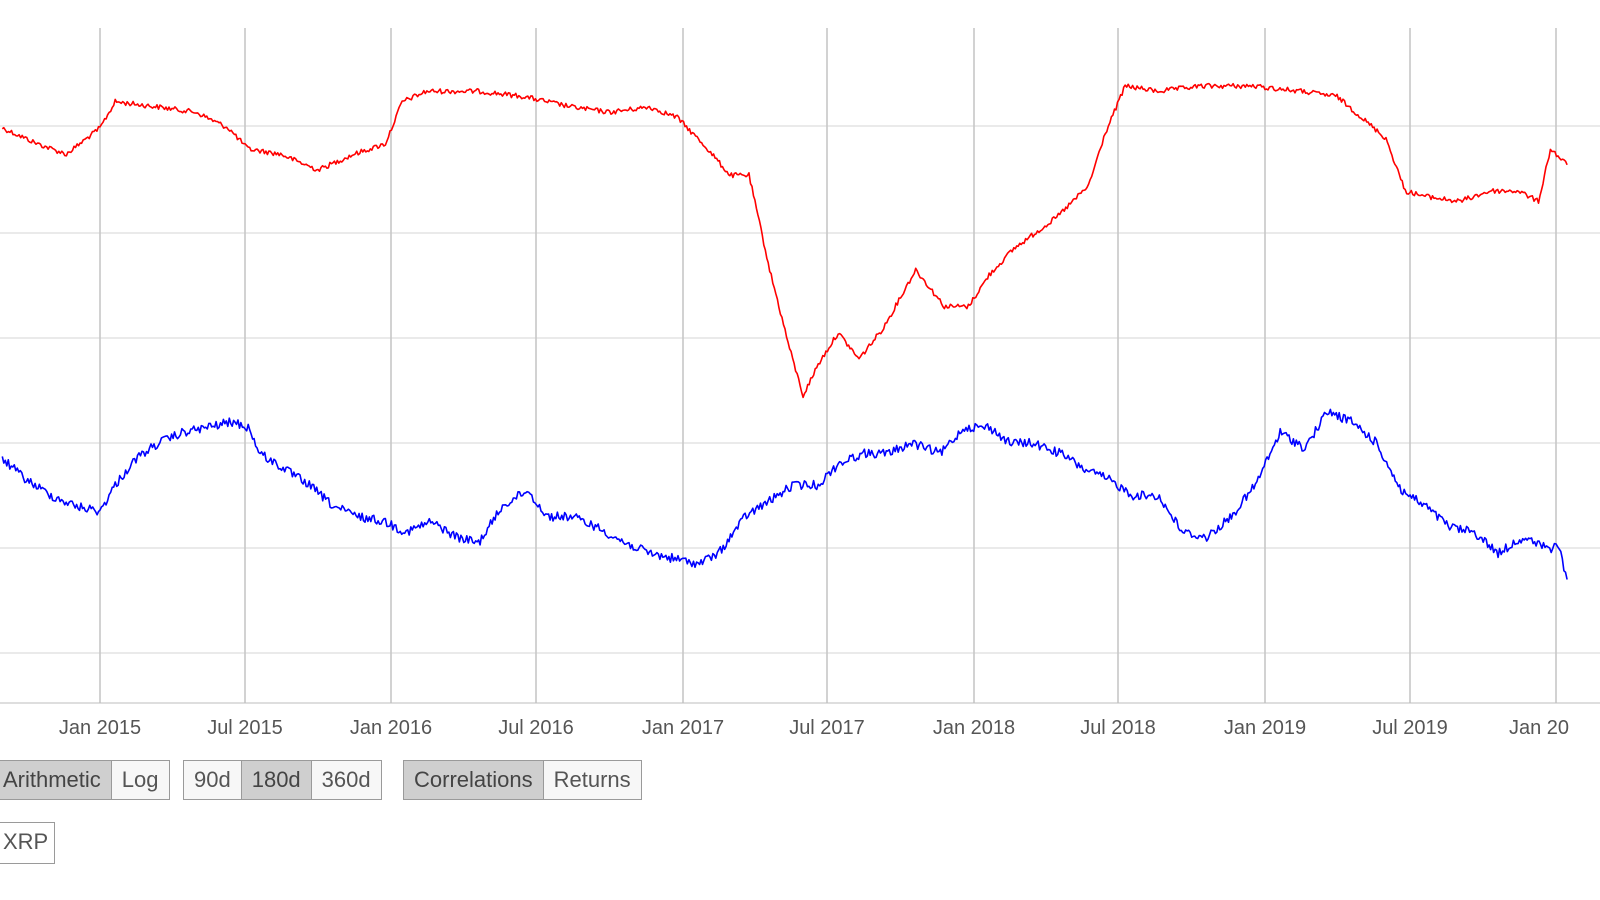 The image size is (1600, 900). I want to click on asset-selector: XRP, so click(28, 843).